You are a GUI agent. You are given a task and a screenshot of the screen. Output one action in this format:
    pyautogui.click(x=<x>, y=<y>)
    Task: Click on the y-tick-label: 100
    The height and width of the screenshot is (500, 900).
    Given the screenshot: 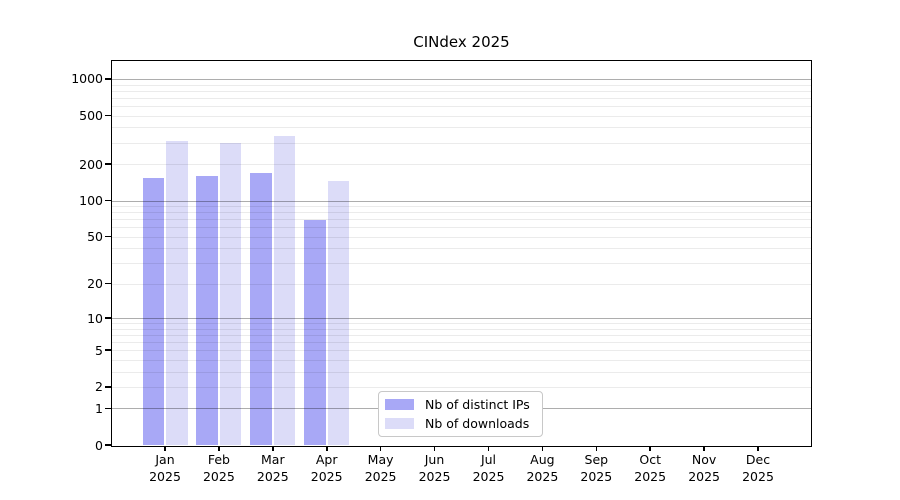 What is the action you would take?
    pyautogui.click(x=91, y=200)
    